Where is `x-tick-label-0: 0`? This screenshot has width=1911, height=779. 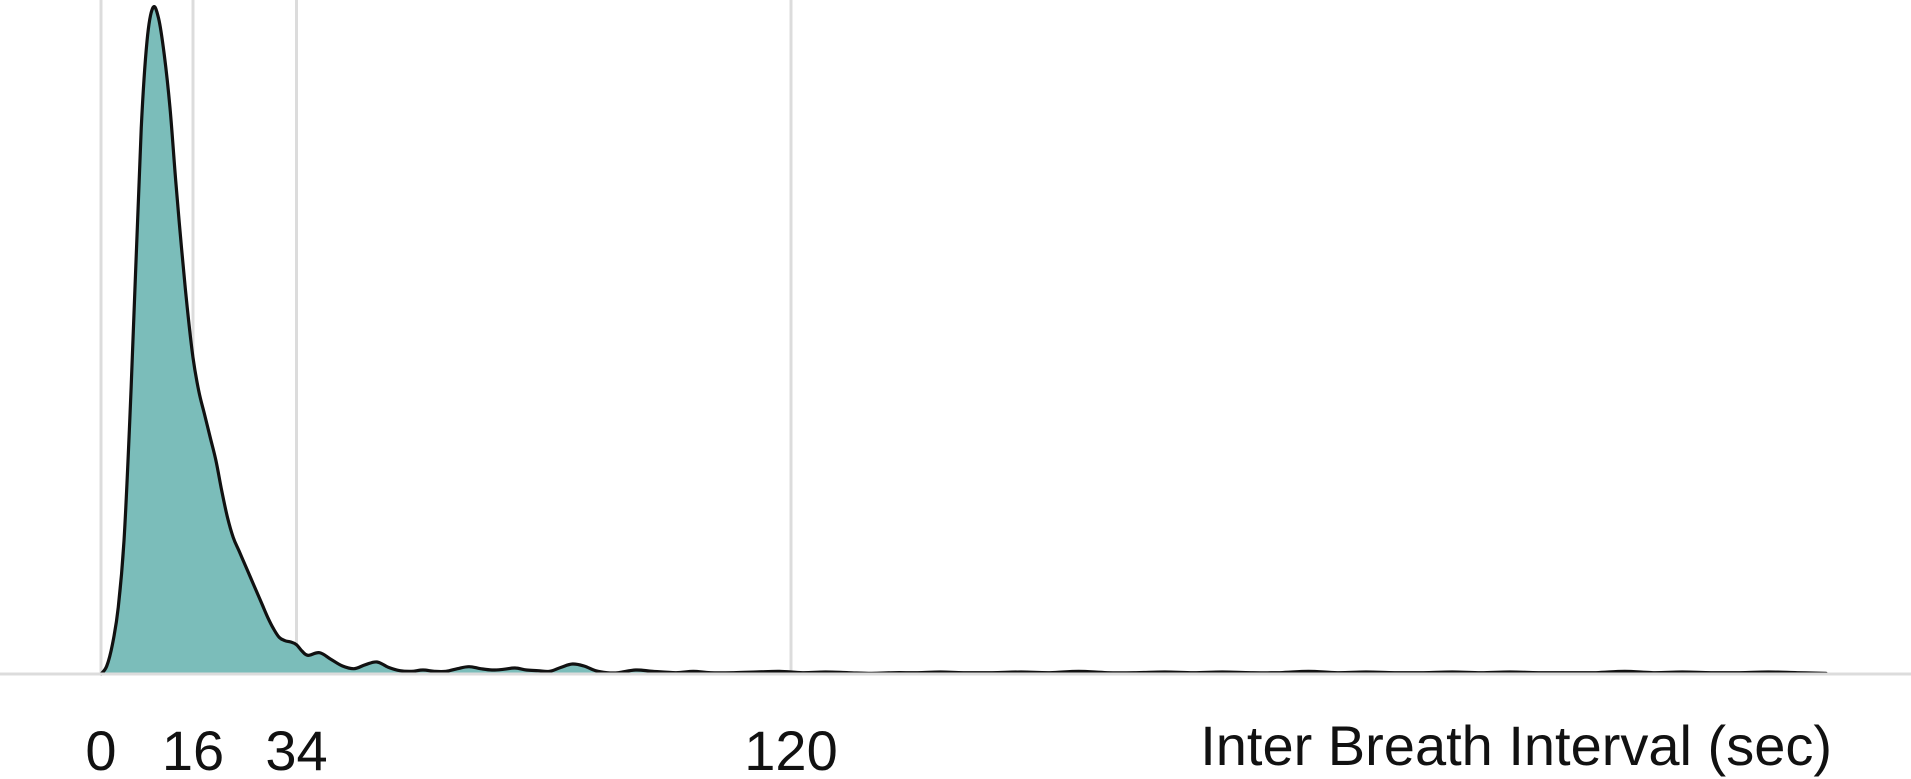
x-tick-label-0: 0 is located at coordinates (100, 749).